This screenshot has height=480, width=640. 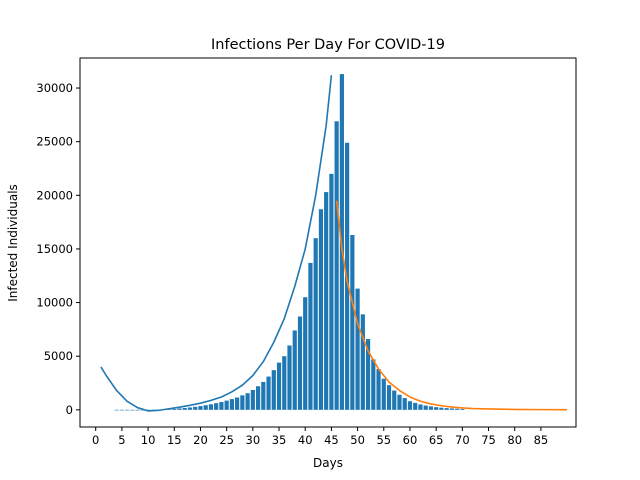 What do you see at coordinates (357, 440) in the screenshot?
I see `x-tick-label-50: 50` at bounding box center [357, 440].